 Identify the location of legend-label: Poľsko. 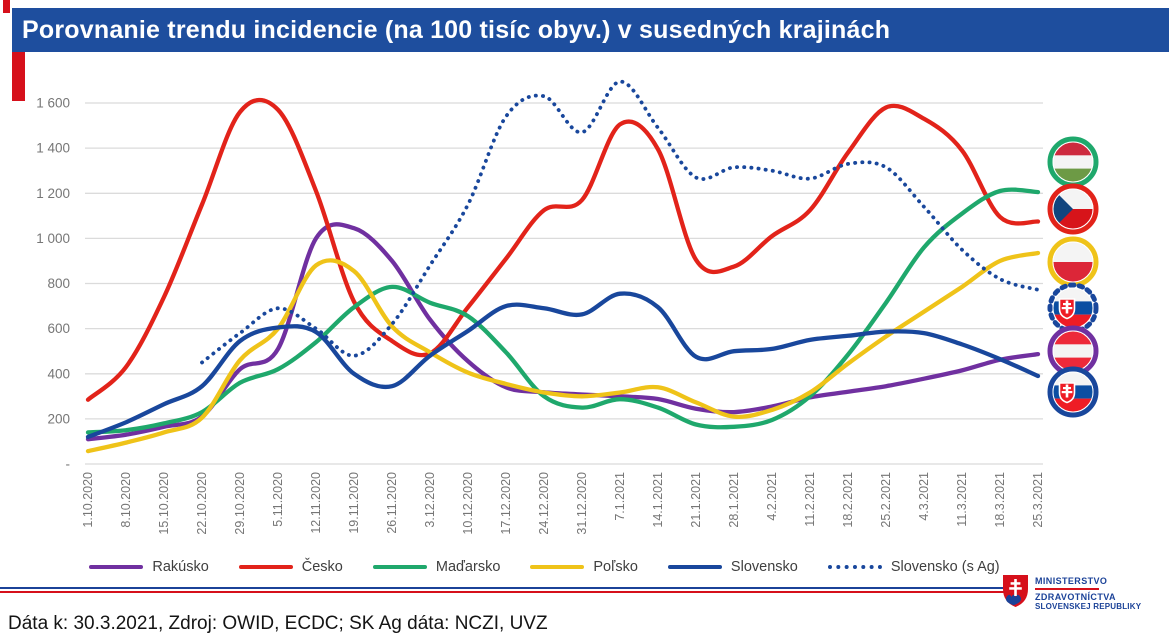
(615, 567).